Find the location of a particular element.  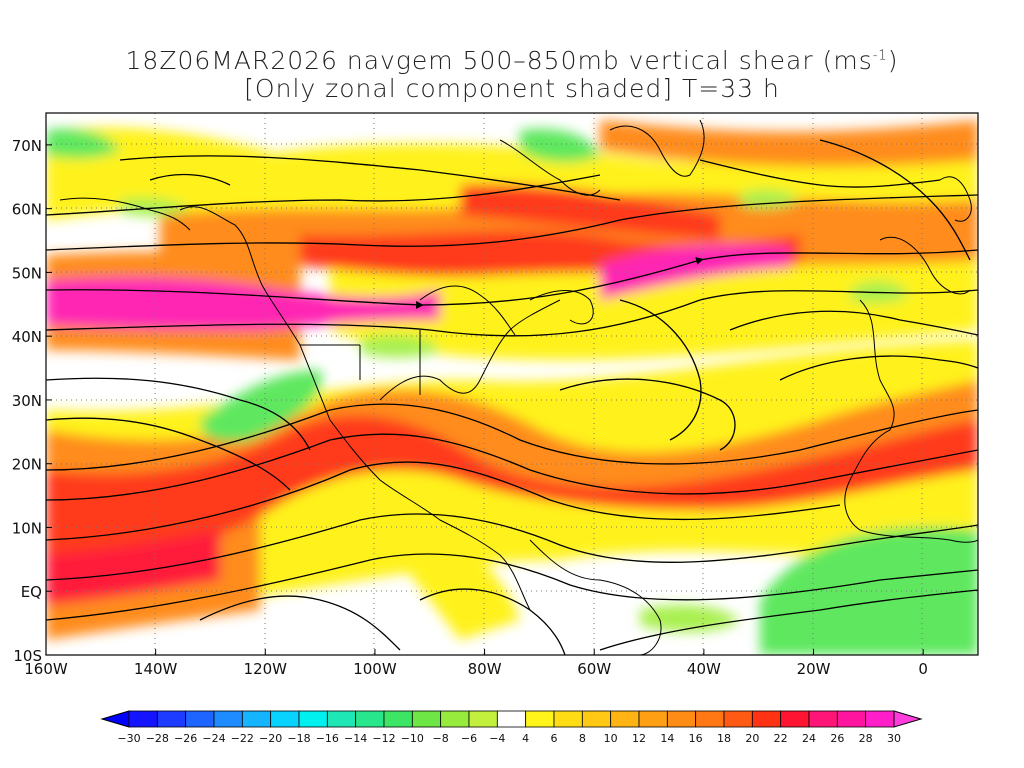

colorbar-label: 16 is located at coordinates (696, 738).